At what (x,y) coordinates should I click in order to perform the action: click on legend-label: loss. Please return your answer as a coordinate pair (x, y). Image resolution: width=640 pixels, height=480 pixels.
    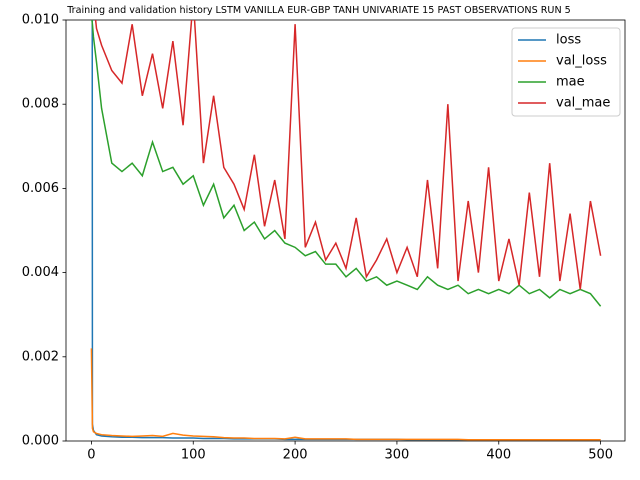
    Looking at the image, I should click on (568, 40).